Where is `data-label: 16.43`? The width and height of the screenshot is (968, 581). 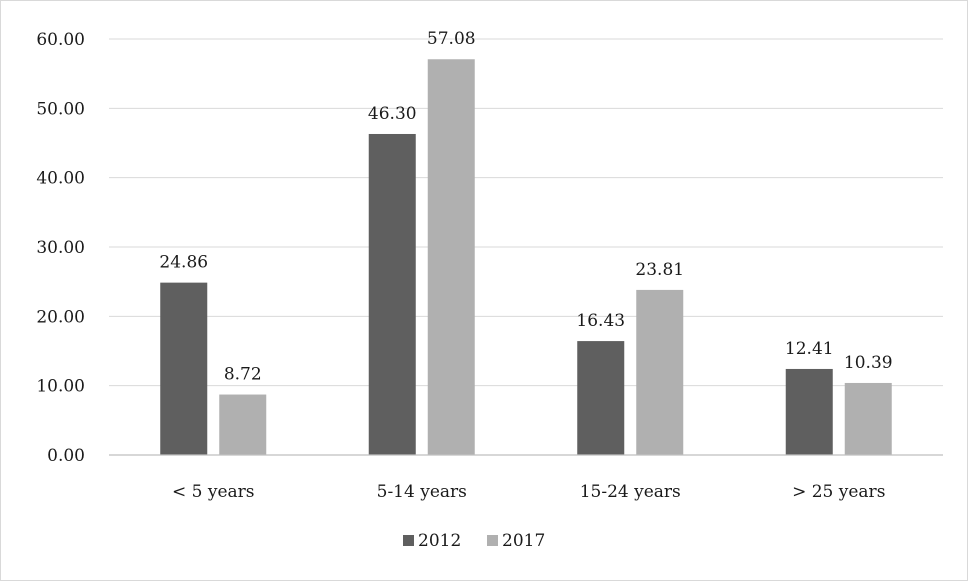 data-label: 16.43 is located at coordinates (600, 321).